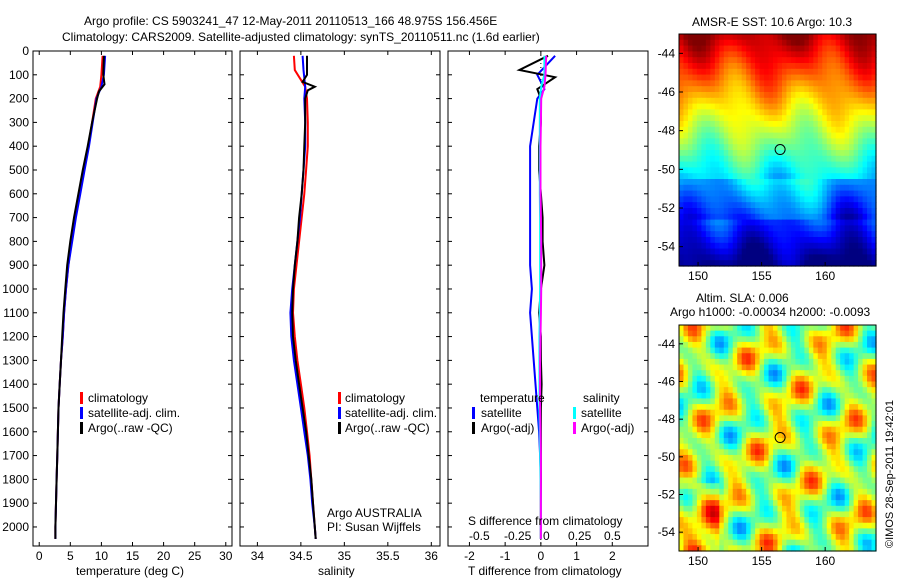  I want to click on x-tick-label: -1, so click(505, 556).